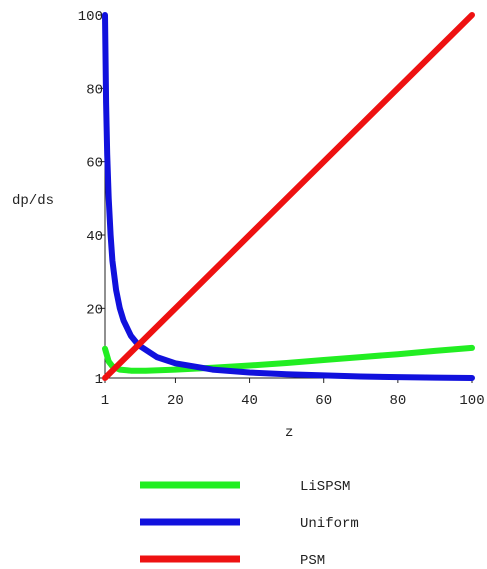  What do you see at coordinates (90, 17) in the screenshot?
I see `y-tick-label: 100` at bounding box center [90, 17].